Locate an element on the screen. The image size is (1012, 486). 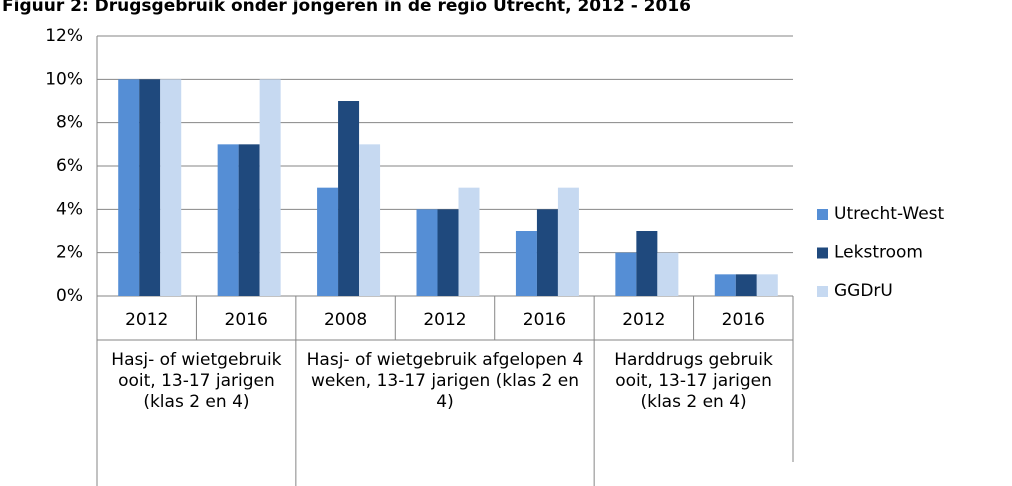
x-tick-label: 2008 is located at coordinates (345, 320).